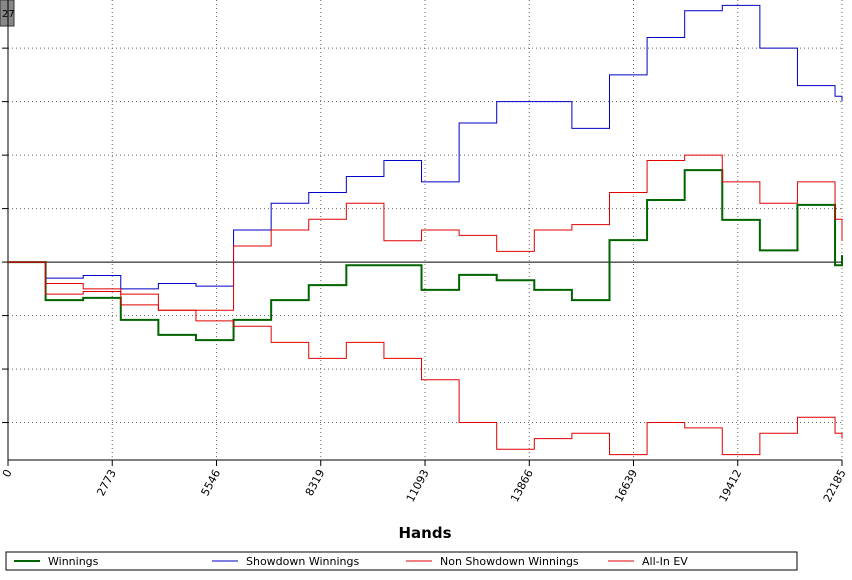 This screenshot has height=580, width=852. What do you see at coordinates (626, 485) in the screenshot?
I see `x-tick-label: 16639` at bounding box center [626, 485].